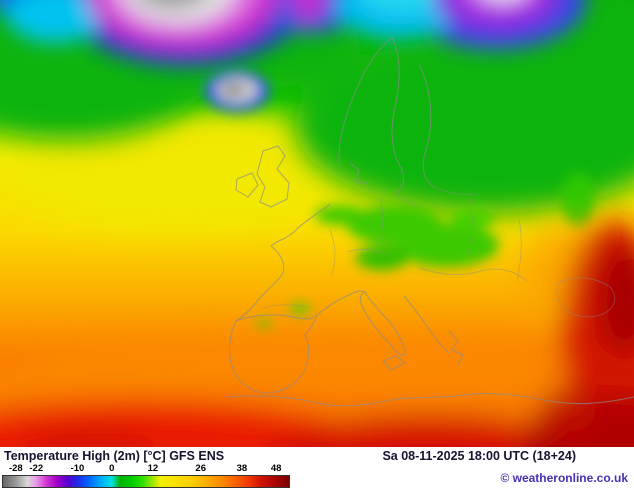 The height and width of the screenshot is (490, 634). I want to click on legend-tick: 38, so click(242, 468).